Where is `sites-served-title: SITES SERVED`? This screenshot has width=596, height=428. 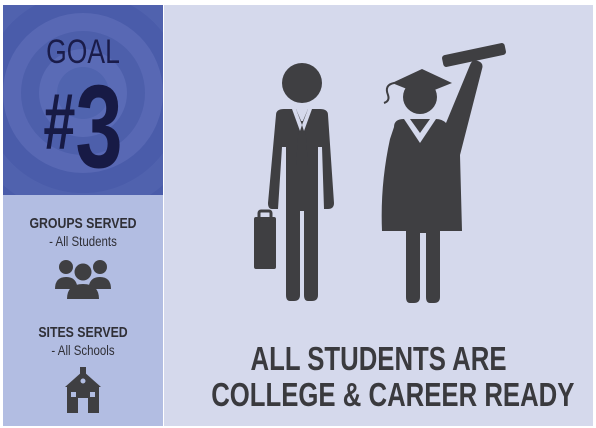 sites-served-title: SITES SERVED is located at coordinates (83, 332).